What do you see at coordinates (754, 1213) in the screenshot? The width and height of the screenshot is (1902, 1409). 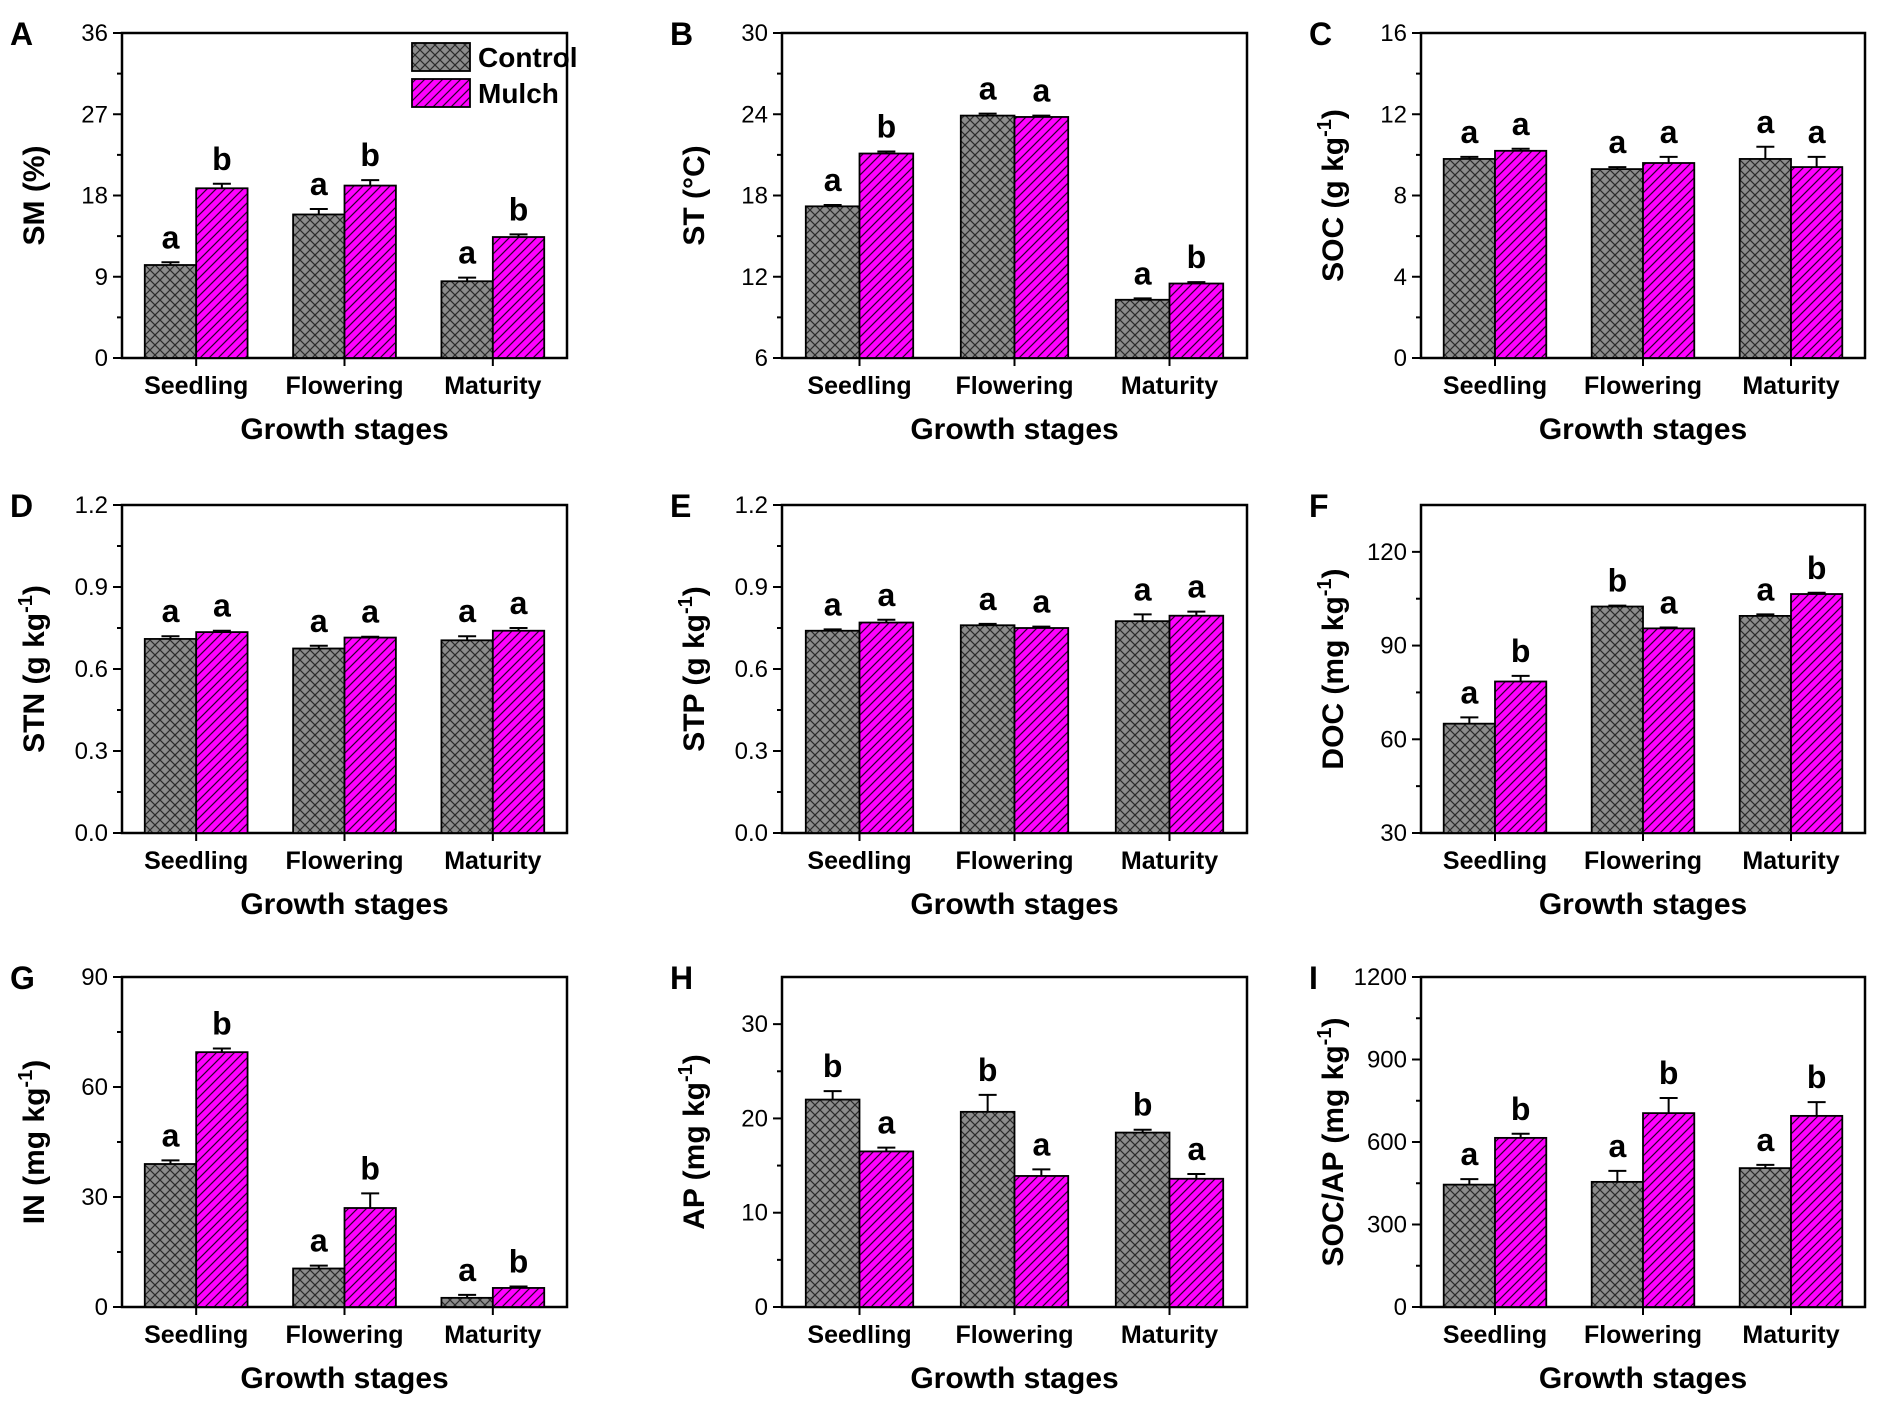 I see `y-tick-label: 10` at bounding box center [754, 1213].